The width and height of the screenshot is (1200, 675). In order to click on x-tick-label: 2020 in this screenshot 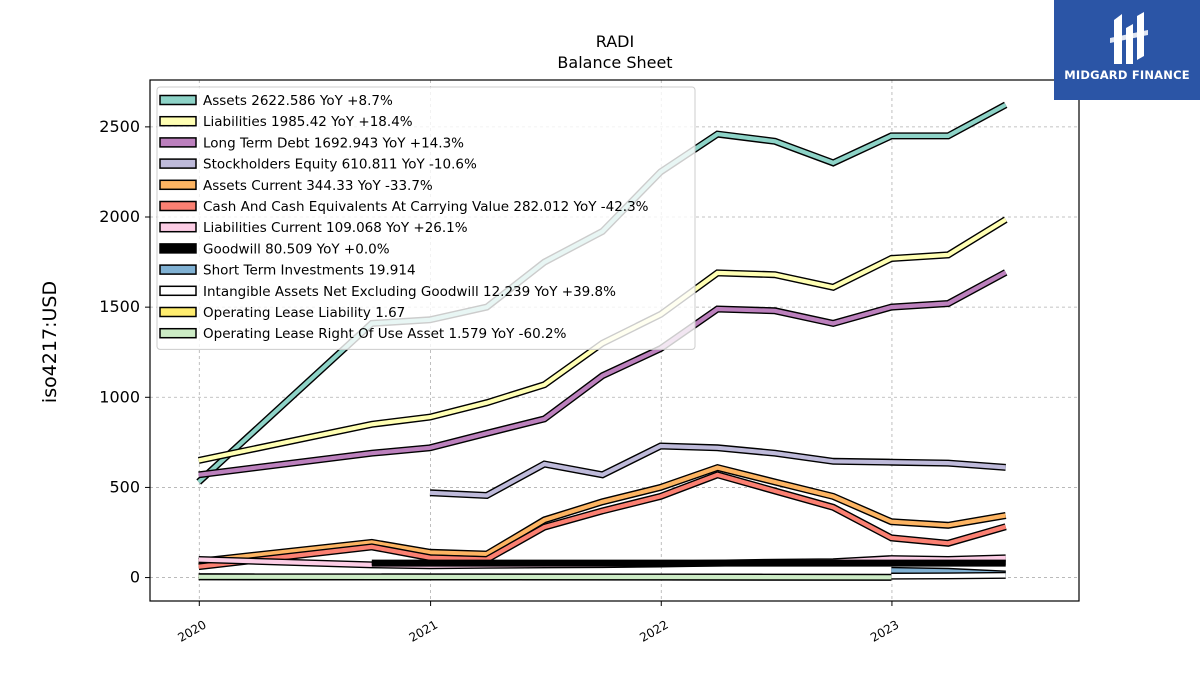, I will do `click(191, 630)`.